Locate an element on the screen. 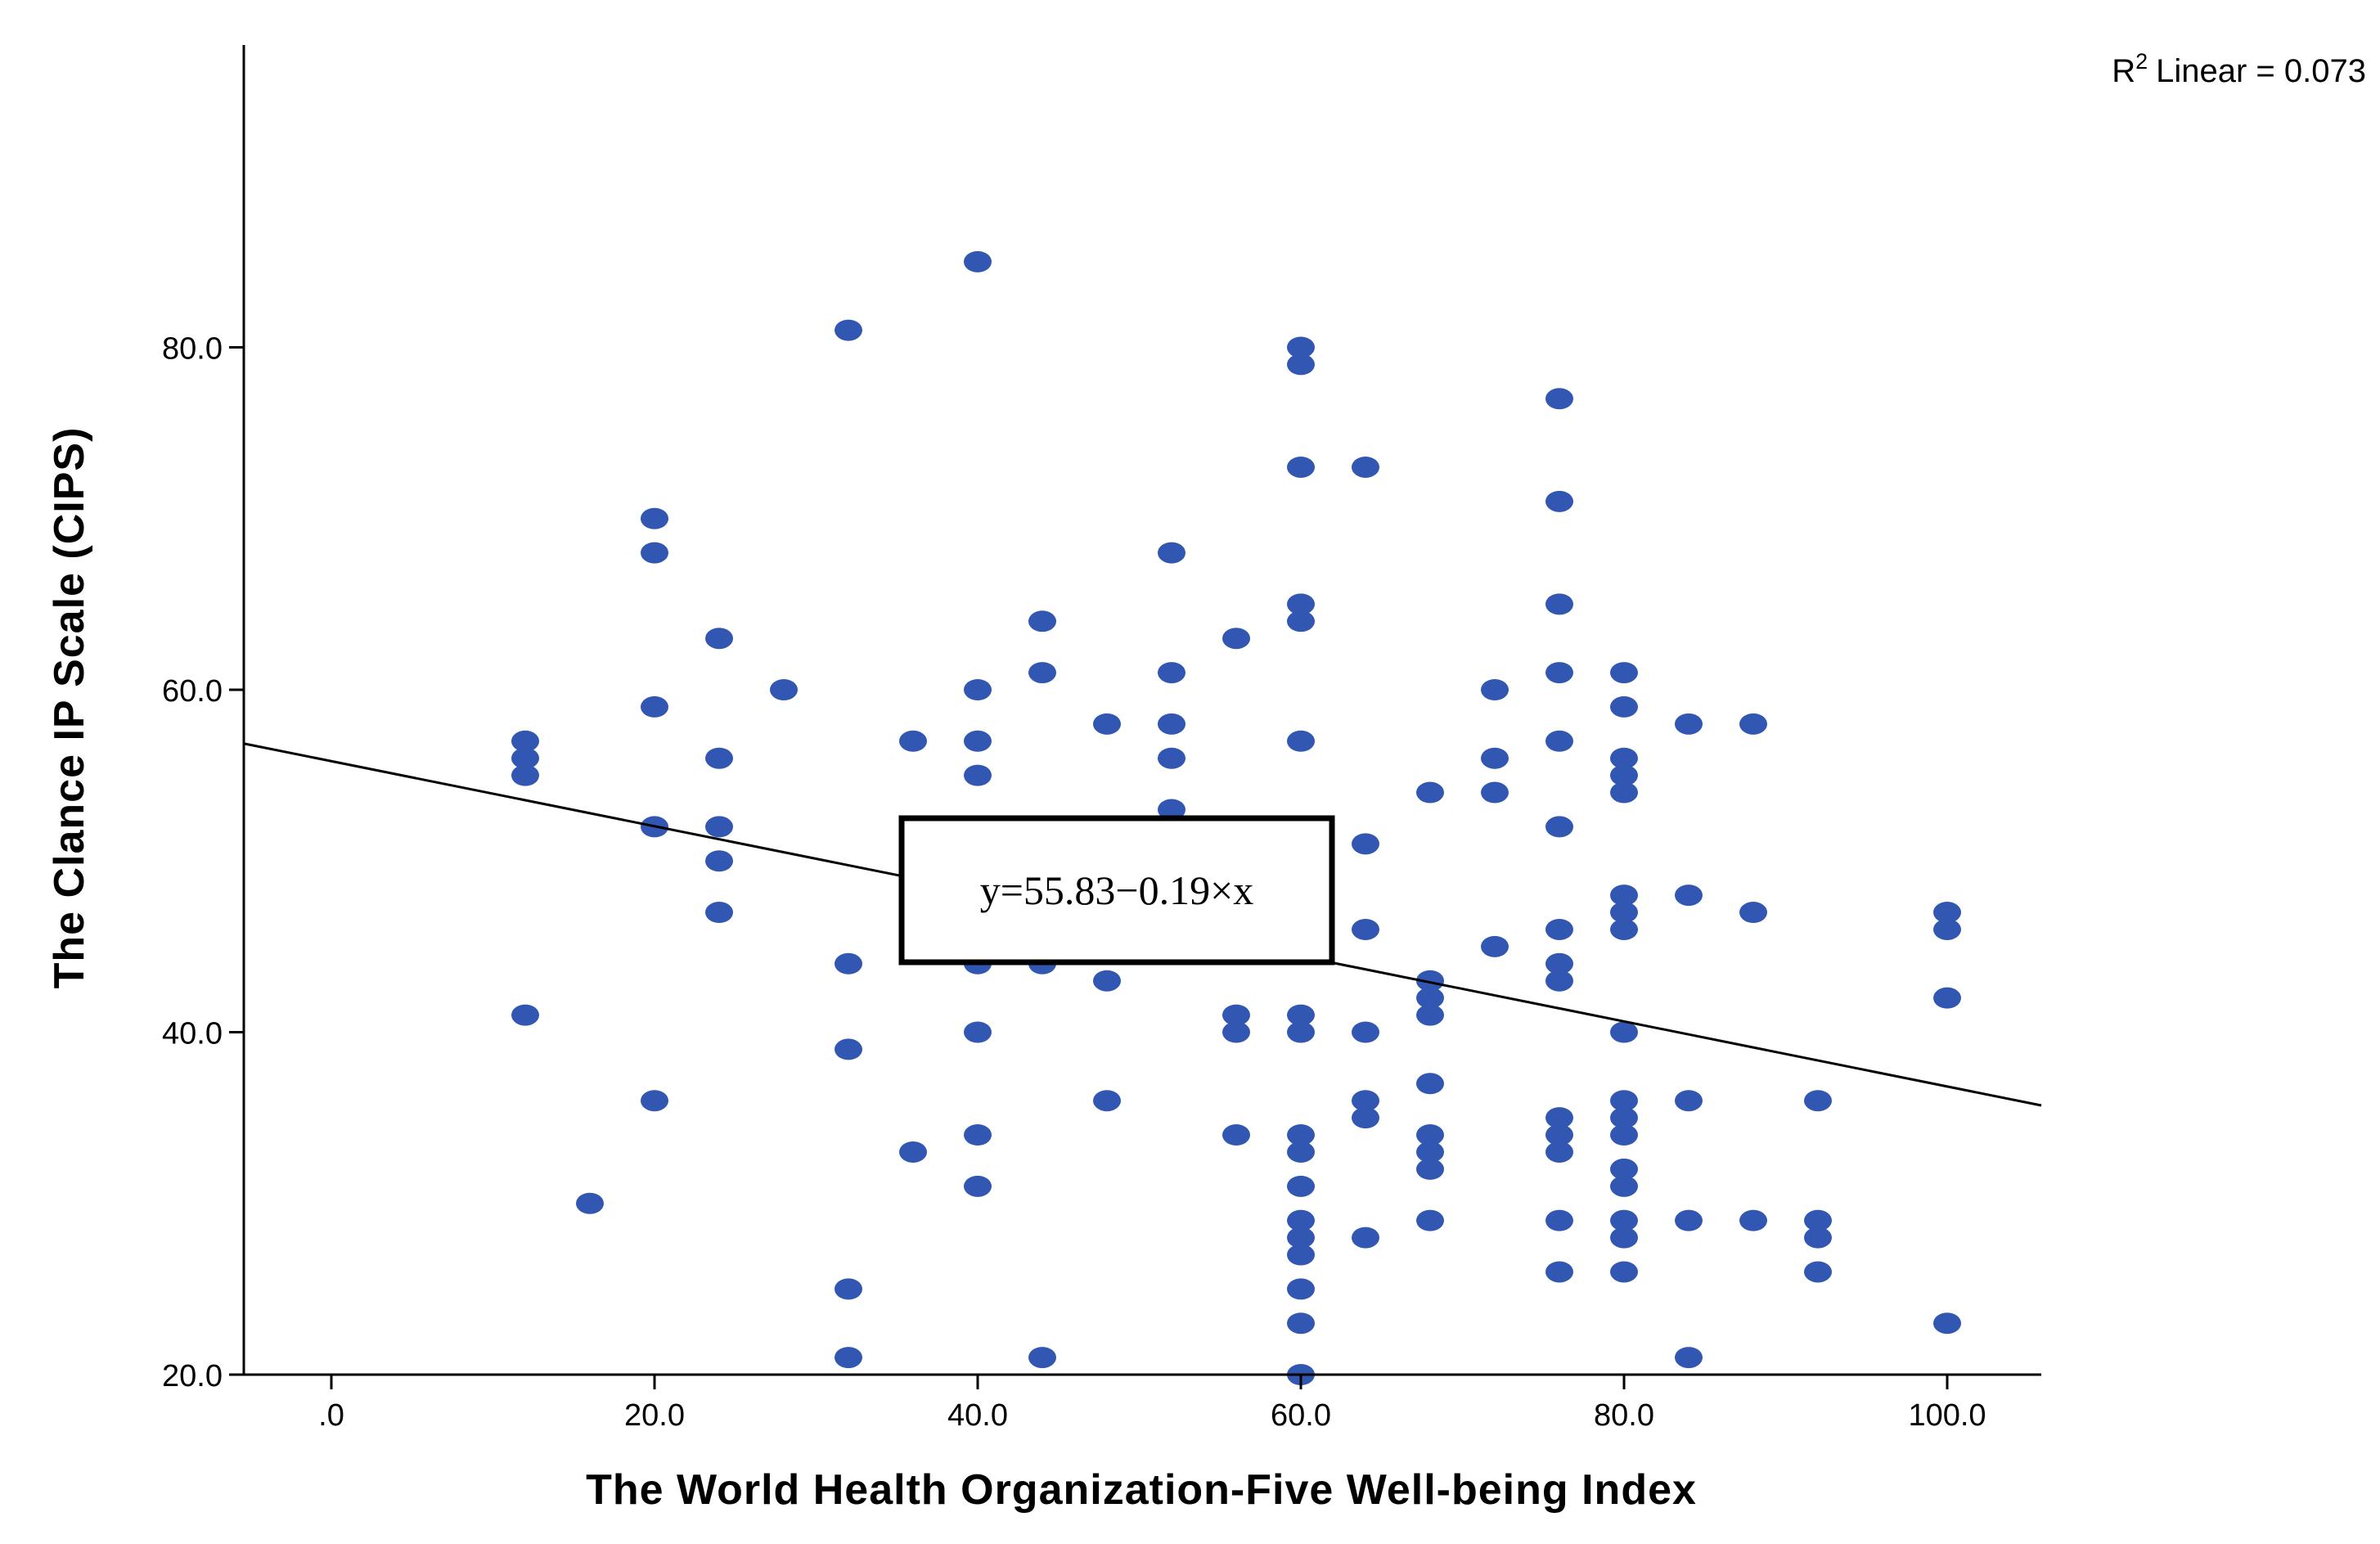 The image size is (2380, 1544). y-tick-label: 40.0 is located at coordinates (193, 1034).